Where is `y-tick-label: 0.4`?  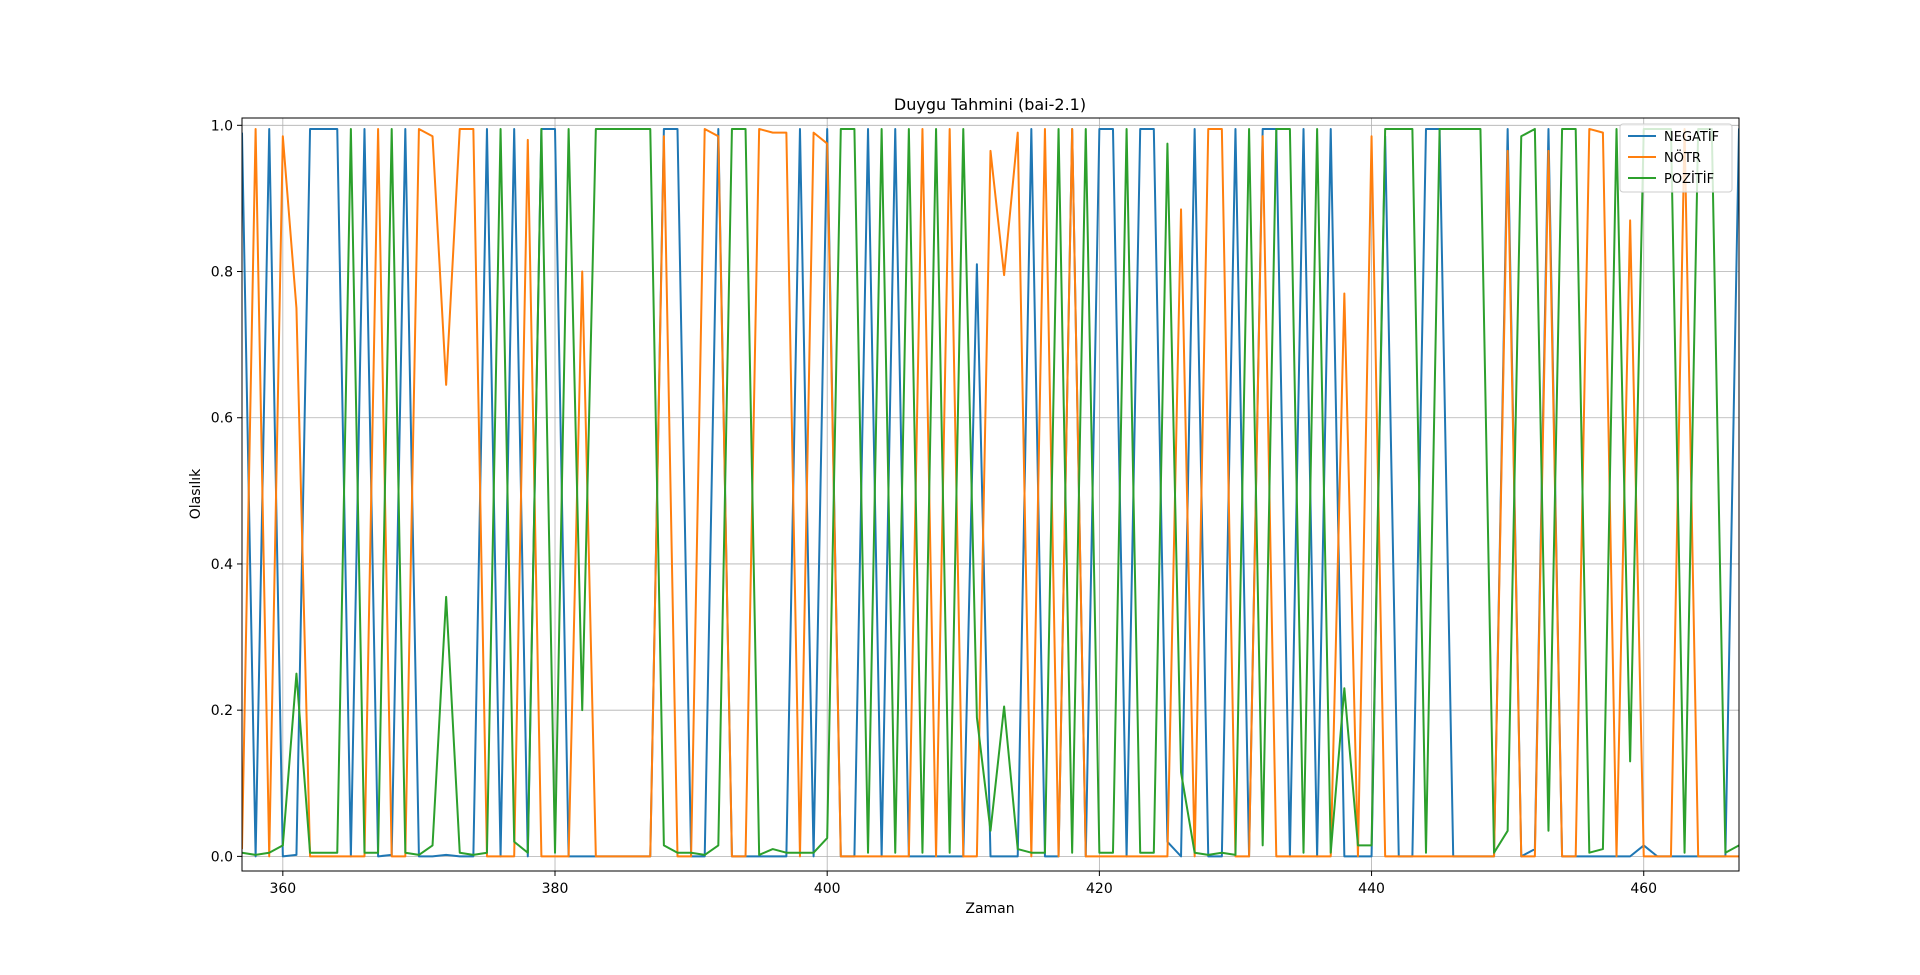
y-tick-label: 0.4 is located at coordinates (222, 565).